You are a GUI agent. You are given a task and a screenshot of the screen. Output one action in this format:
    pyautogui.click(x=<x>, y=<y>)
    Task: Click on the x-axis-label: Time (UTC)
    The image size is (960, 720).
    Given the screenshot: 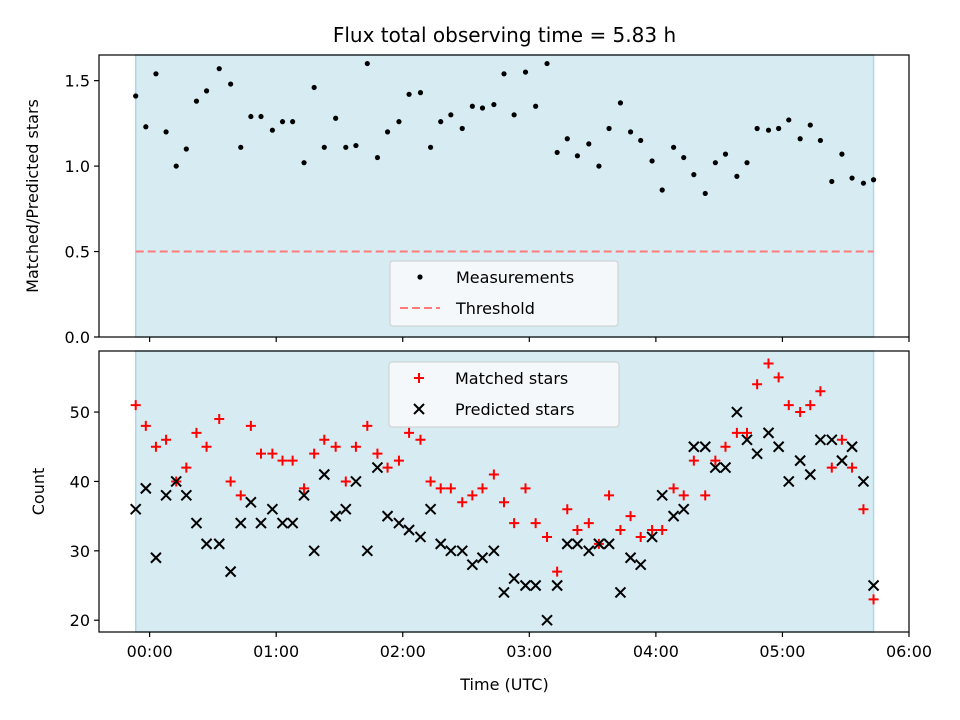 What is the action you would take?
    pyautogui.click(x=503, y=684)
    